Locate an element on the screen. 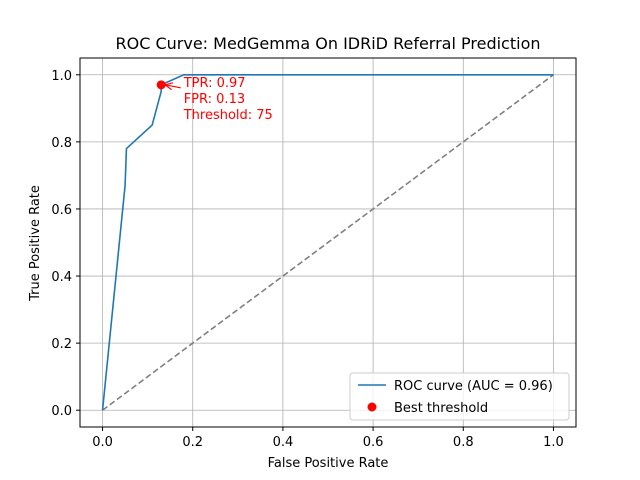  x-tick-label: 0.4 is located at coordinates (283, 442).